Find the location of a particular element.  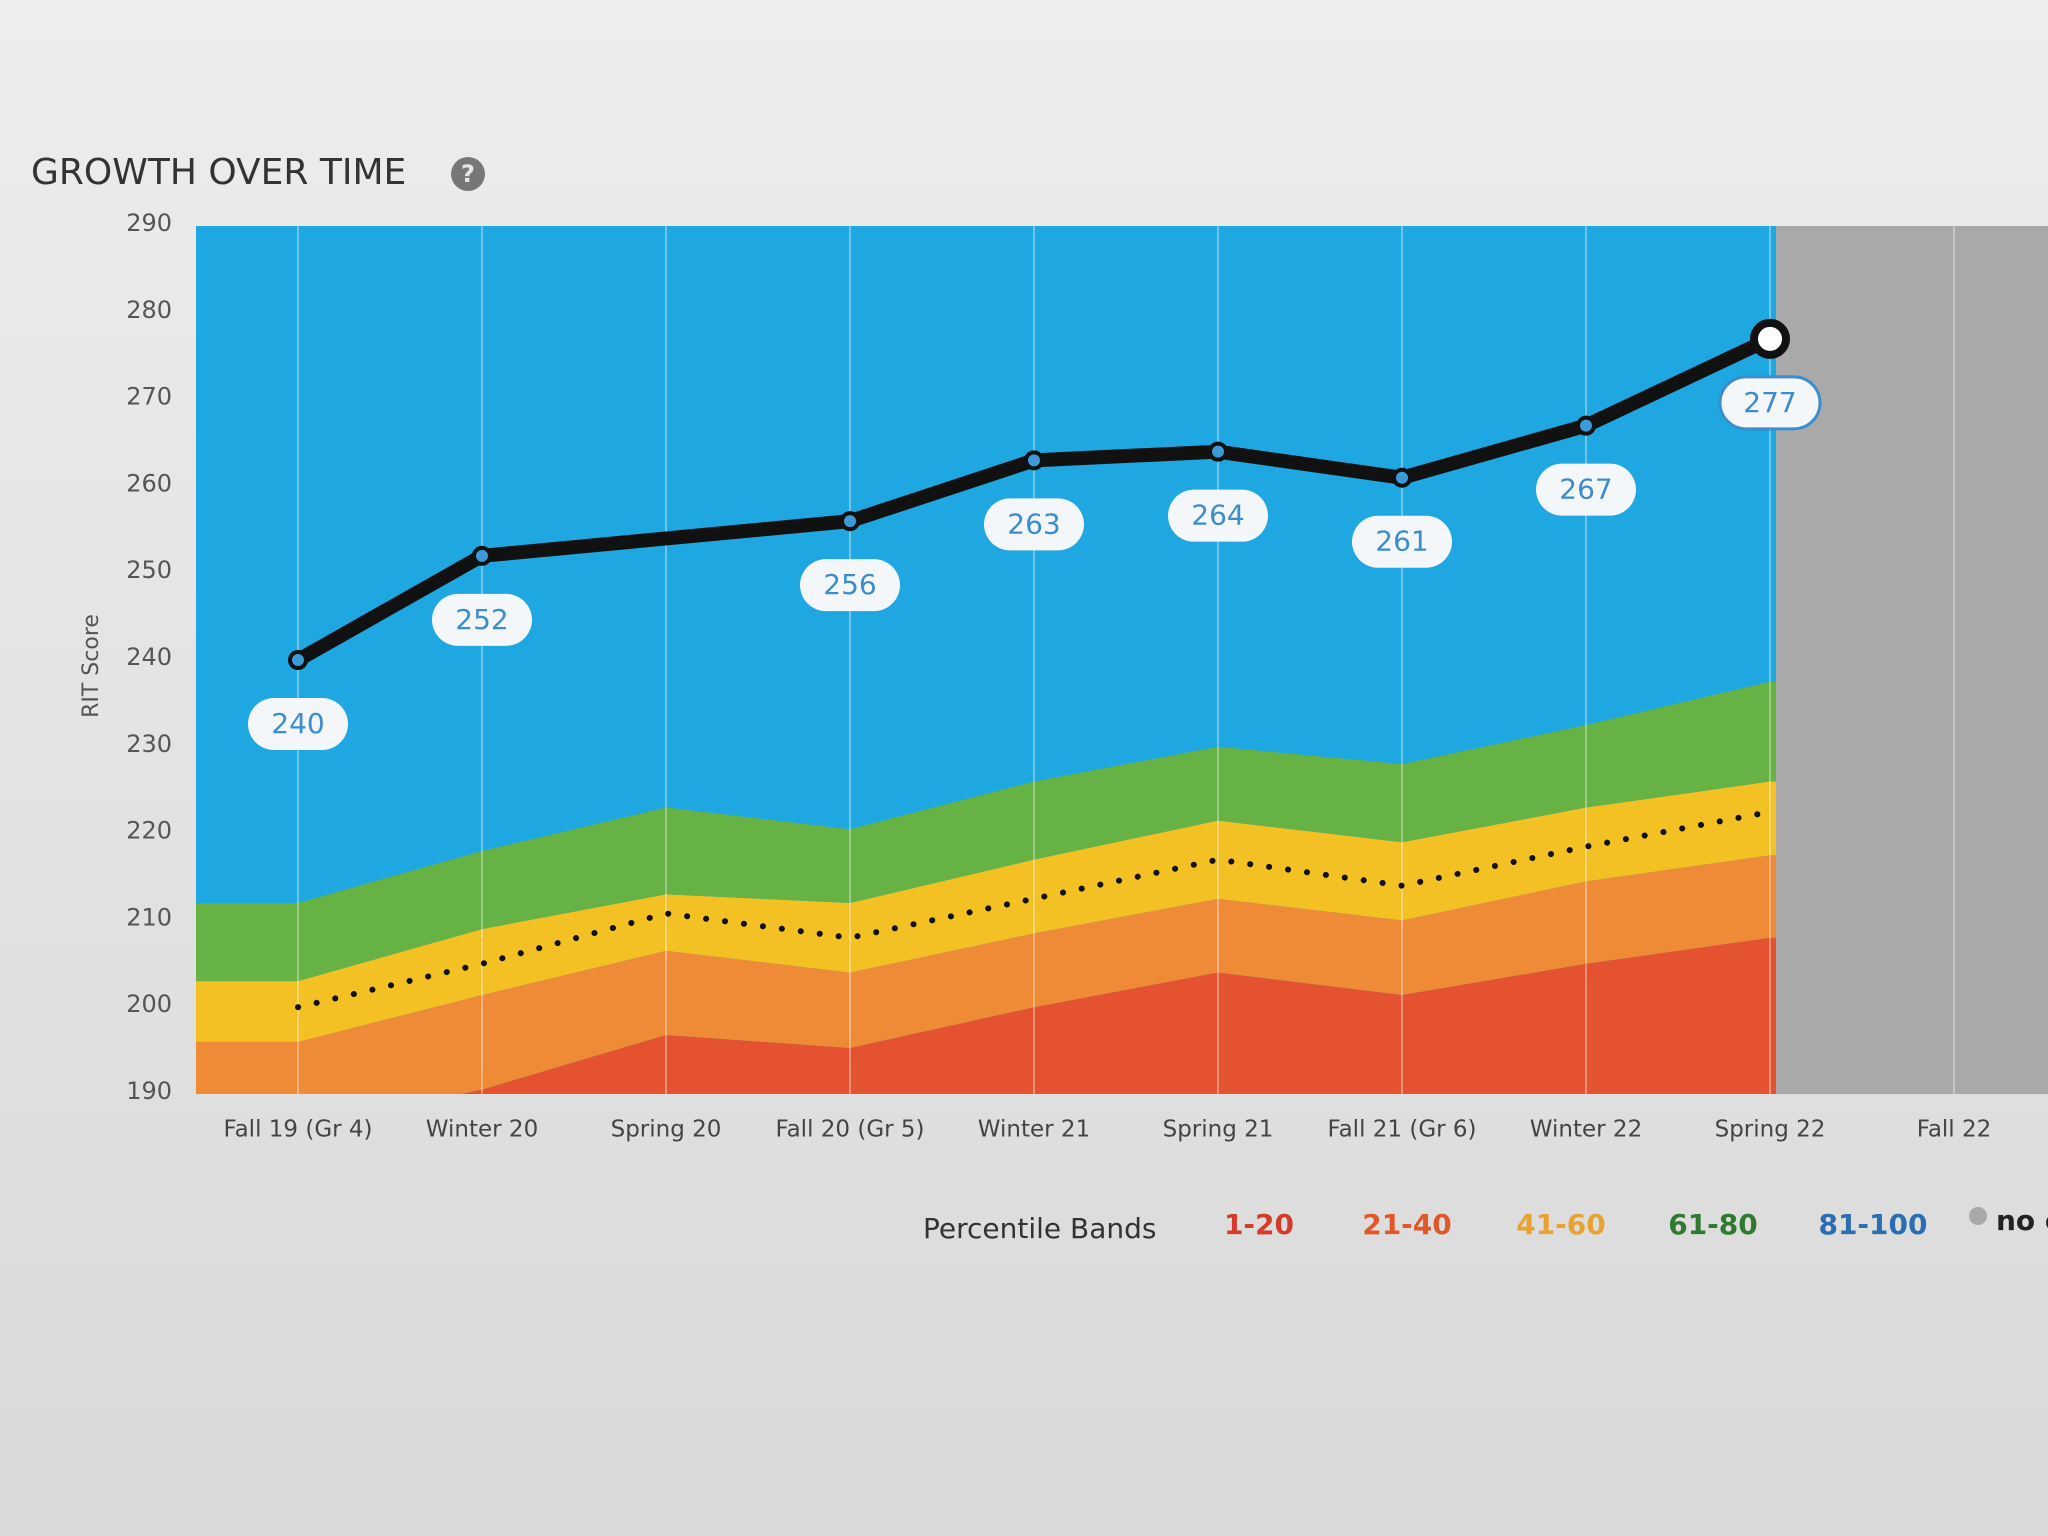

x-tick-label: Winter 22 is located at coordinates (1586, 1130).